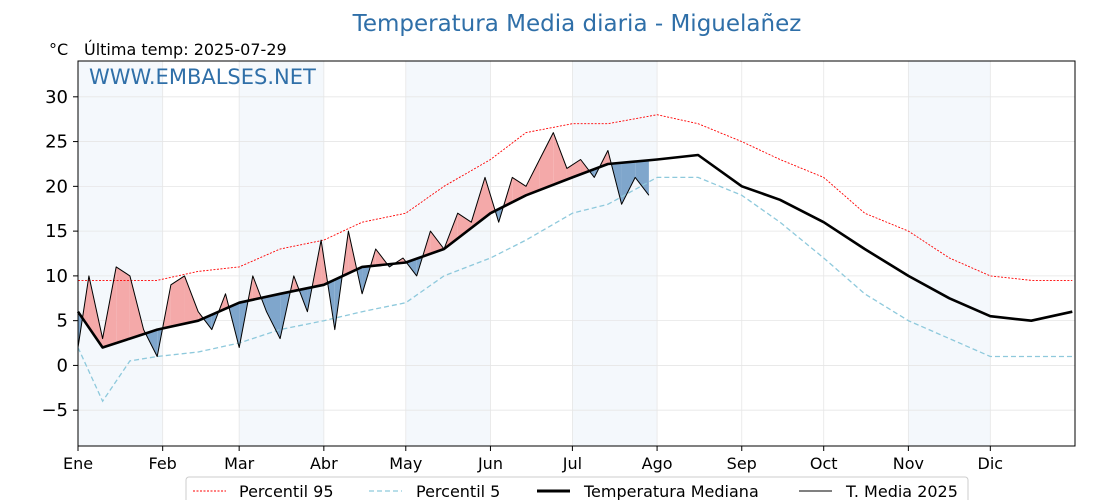  Describe the element at coordinates (239, 463) in the screenshot. I see `x-tick-label-mar: Mar` at that location.